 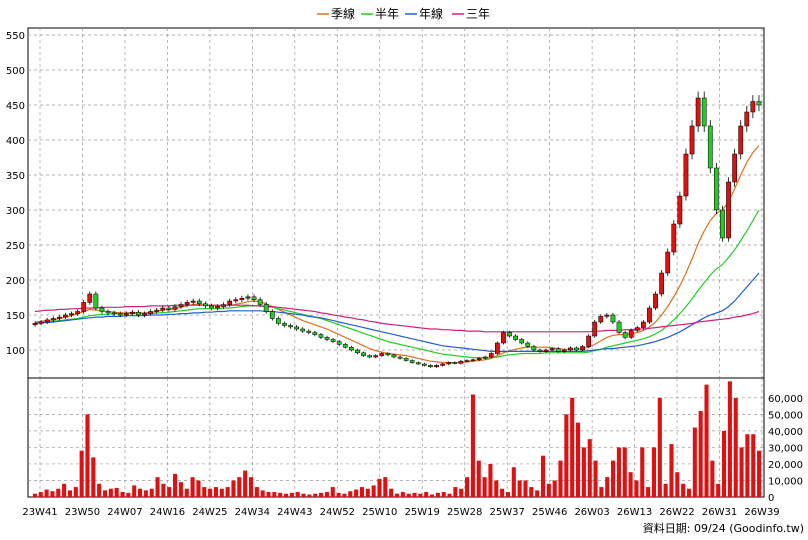 What do you see at coordinates (124, 512) in the screenshot?
I see `x-tick-label: 24W07` at bounding box center [124, 512].